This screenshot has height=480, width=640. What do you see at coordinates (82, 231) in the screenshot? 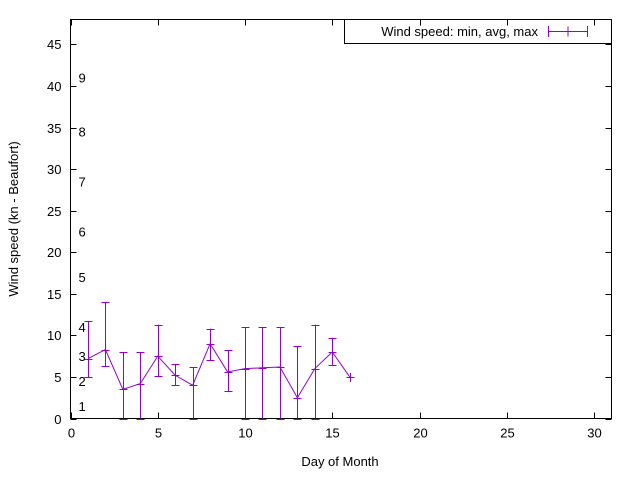
I see `beaufort-label: 6` at bounding box center [82, 231].